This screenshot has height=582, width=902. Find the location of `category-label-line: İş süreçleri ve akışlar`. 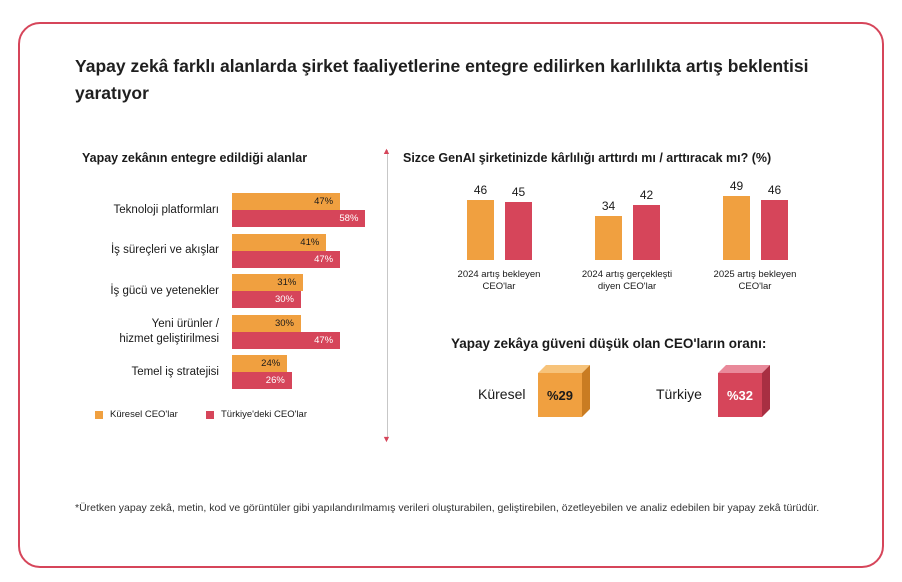

category-label-line: İş süreçleri ve akışlar is located at coordinates (164, 250).